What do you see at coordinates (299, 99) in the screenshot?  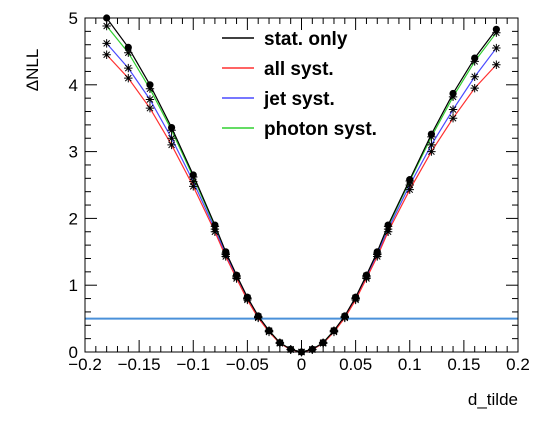 I see `legend-label-2: jet syst.` at bounding box center [299, 99].